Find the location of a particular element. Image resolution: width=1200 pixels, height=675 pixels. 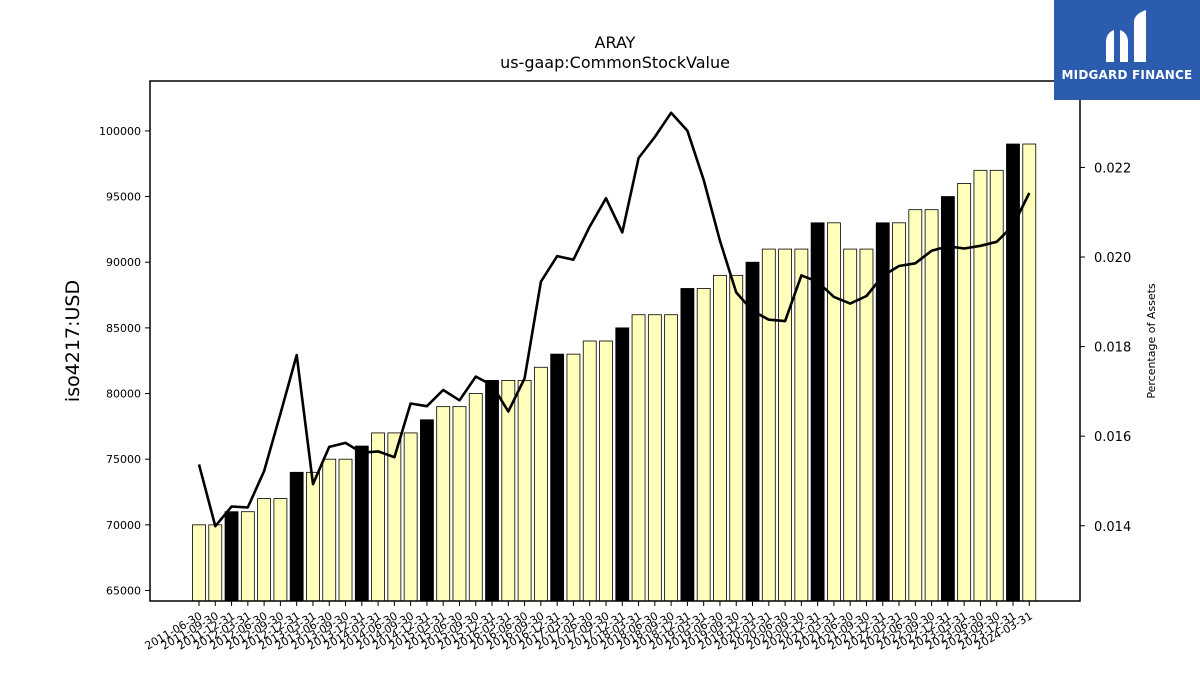

y-tick-label: 85000 is located at coordinates (123, 328).